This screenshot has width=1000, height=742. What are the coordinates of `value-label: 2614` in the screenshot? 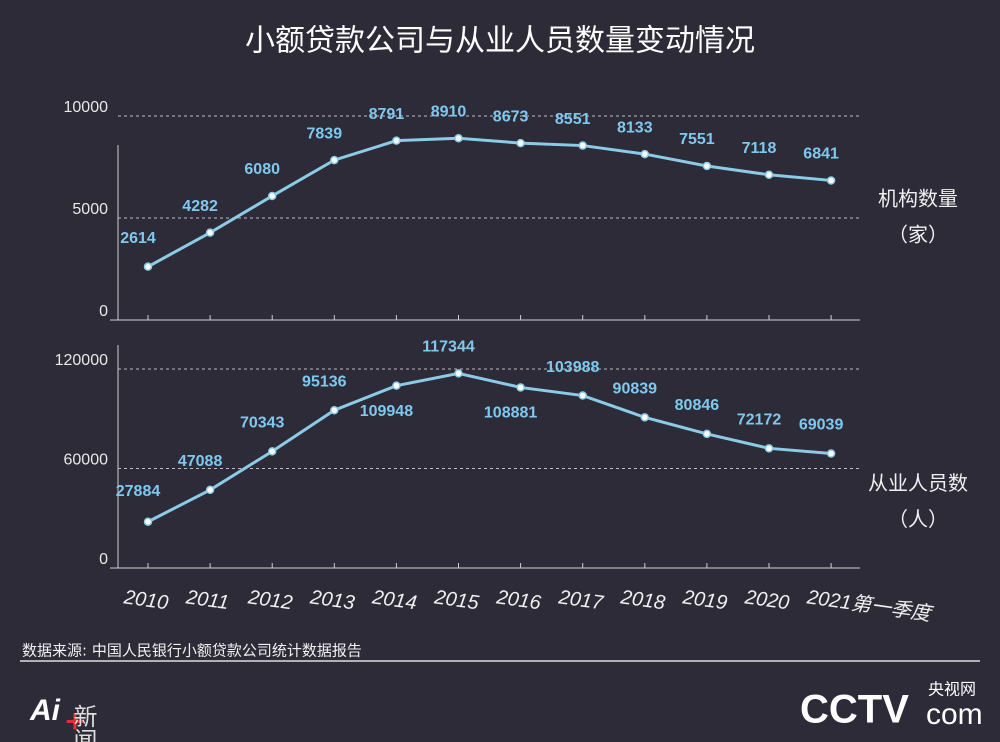 It's located at (138, 238).